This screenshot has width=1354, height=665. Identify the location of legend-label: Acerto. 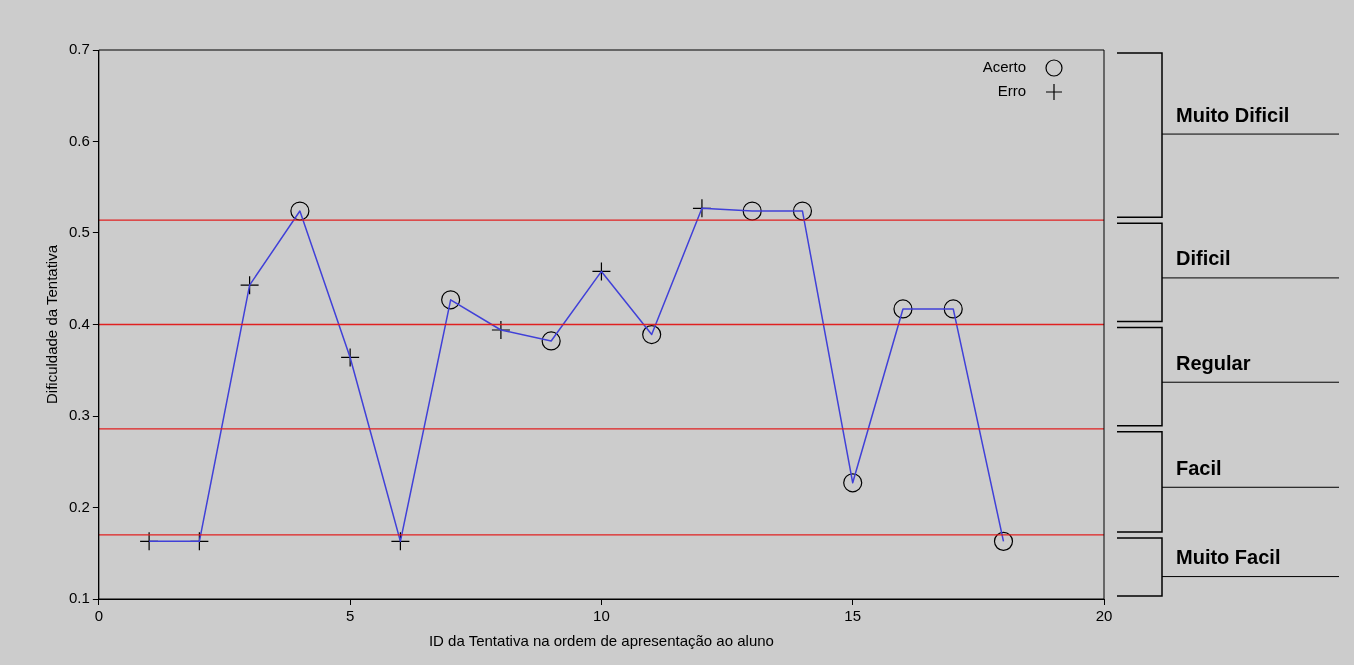
(1004, 67).